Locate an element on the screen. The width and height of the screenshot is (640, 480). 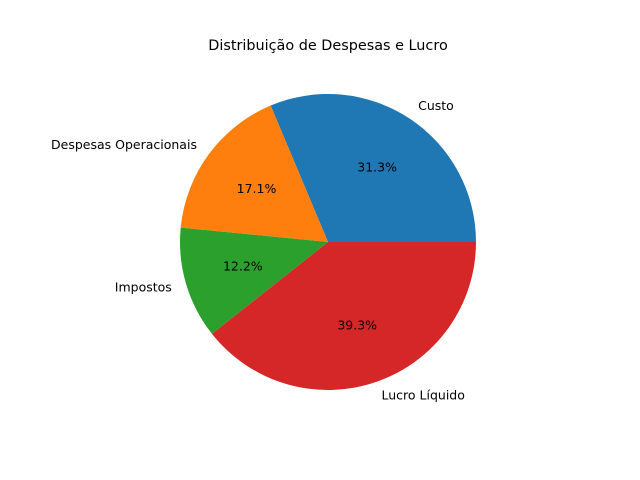
pie-slice-despesas-operacionais is located at coordinates (254, 173).